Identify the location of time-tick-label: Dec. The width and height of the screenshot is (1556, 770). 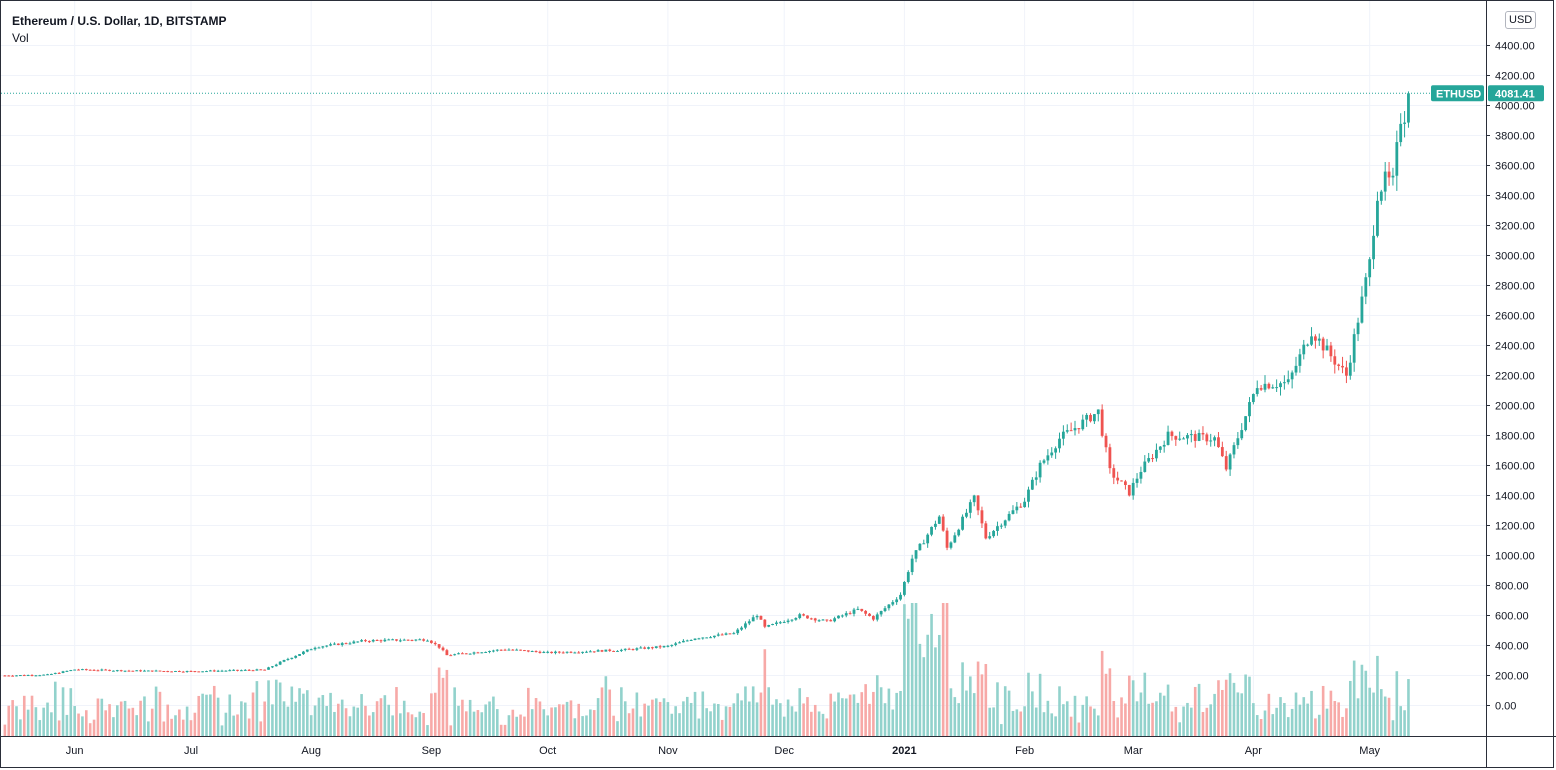
(784, 751).